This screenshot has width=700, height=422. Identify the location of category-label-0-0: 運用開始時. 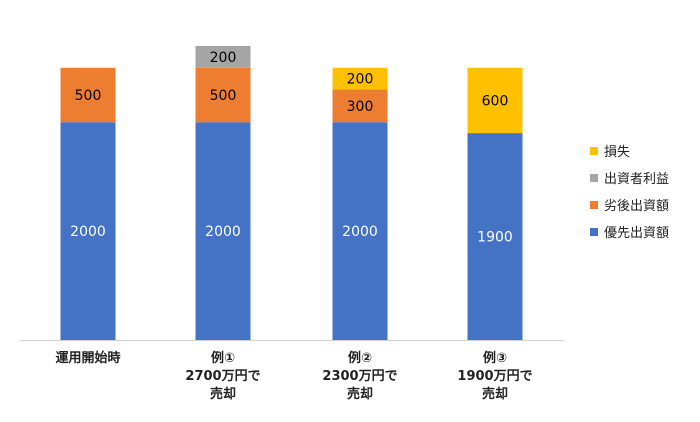
(87, 358).